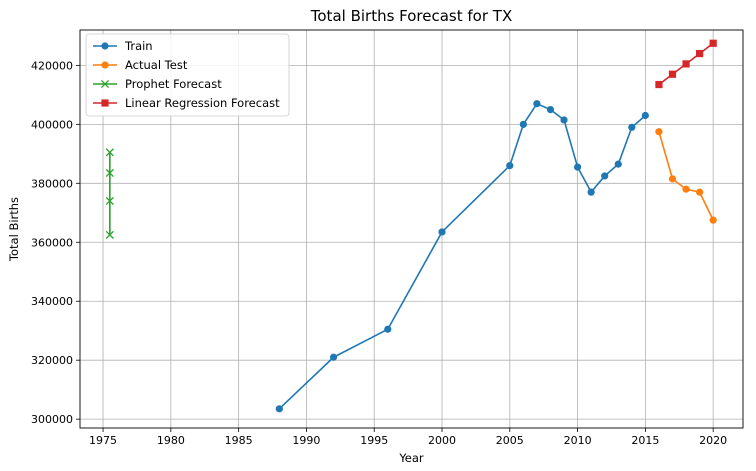  I want to click on x-axis-label: Year, so click(411, 458).